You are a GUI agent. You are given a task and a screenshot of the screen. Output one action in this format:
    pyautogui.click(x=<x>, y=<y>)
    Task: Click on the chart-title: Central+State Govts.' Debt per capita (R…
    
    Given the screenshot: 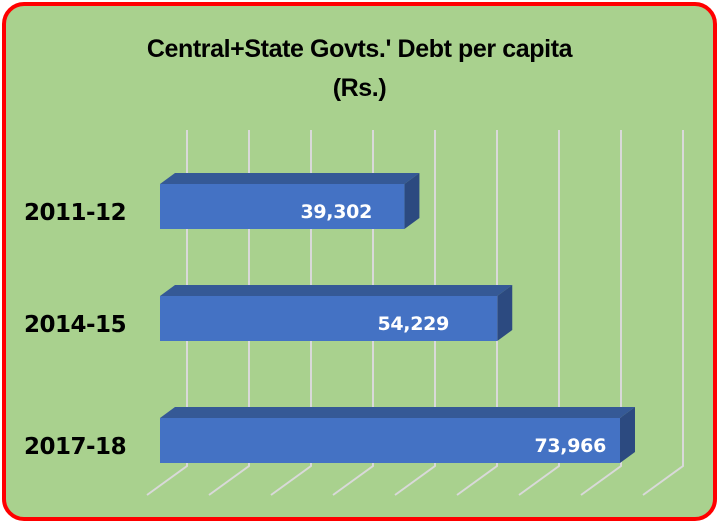 What is the action you would take?
    pyautogui.click(x=359, y=69)
    